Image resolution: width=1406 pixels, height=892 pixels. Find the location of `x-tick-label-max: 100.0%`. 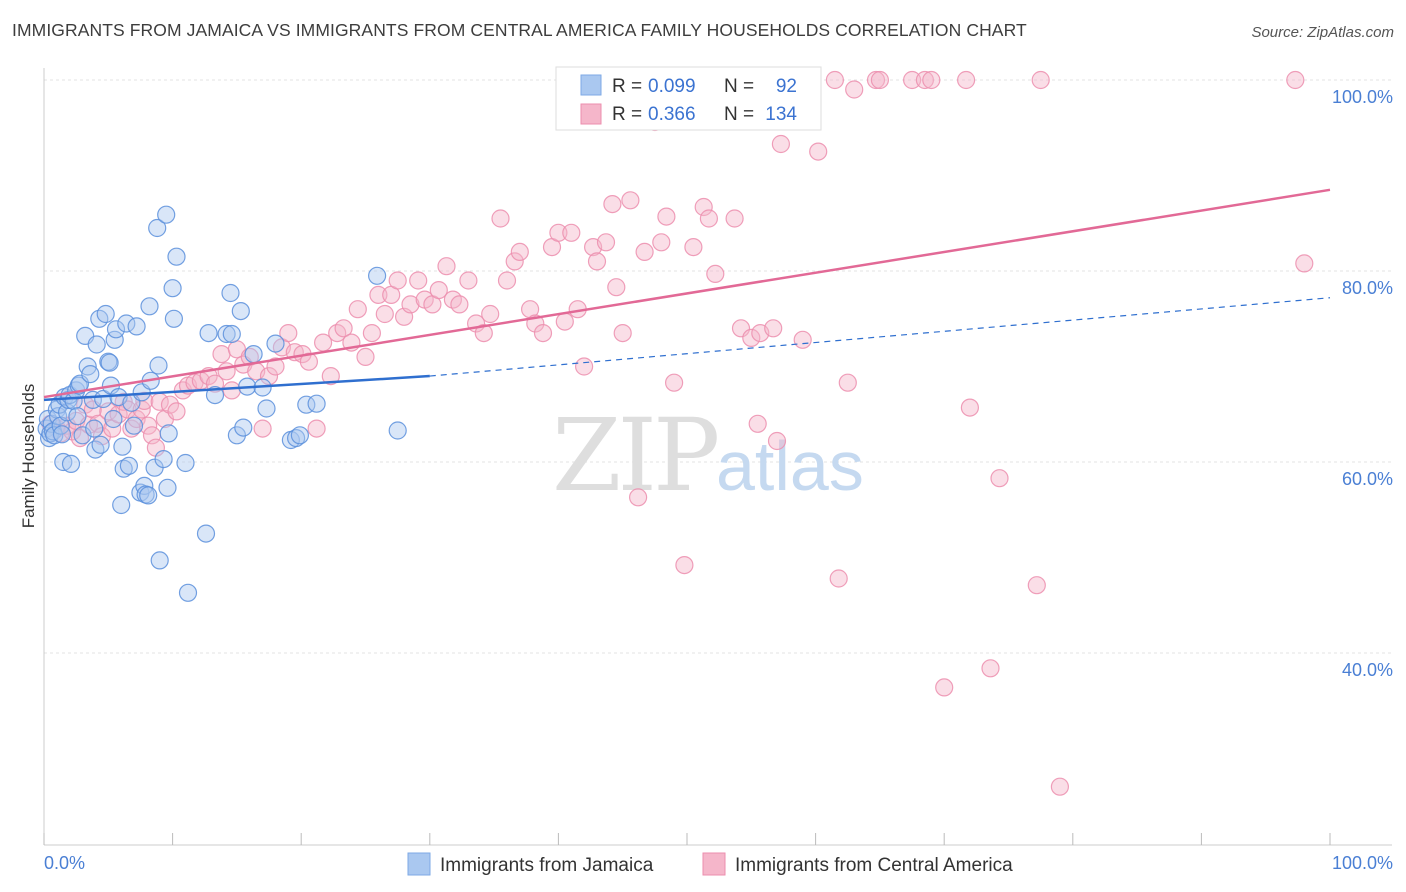

x-tick-label-max: 100.0% is located at coordinates (1362, 863).